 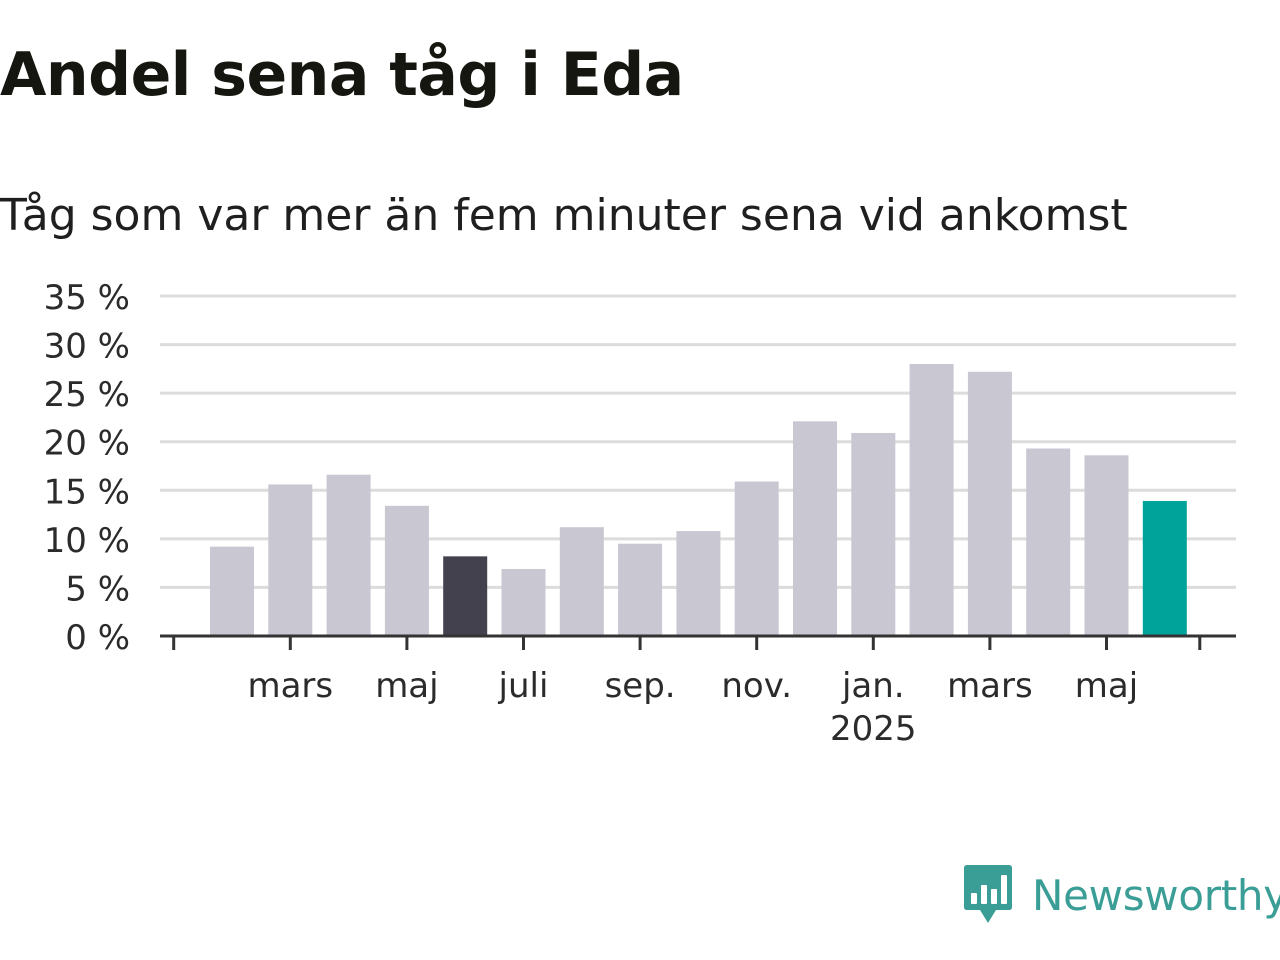 I want to click on y-tick-label: 5 %, so click(x=97, y=589).